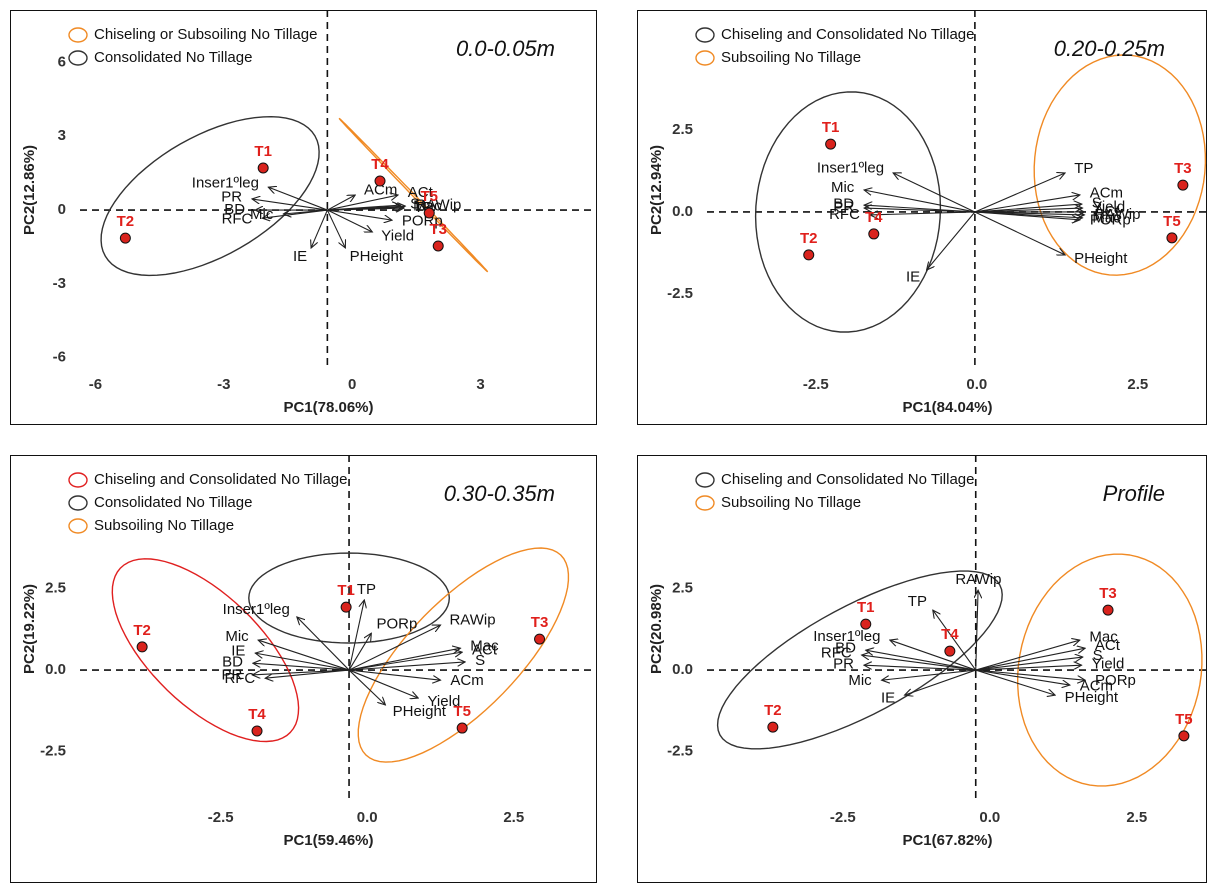 The width and height of the screenshot is (1208, 884). I want to click on point-label: T4, so click(257, 714).